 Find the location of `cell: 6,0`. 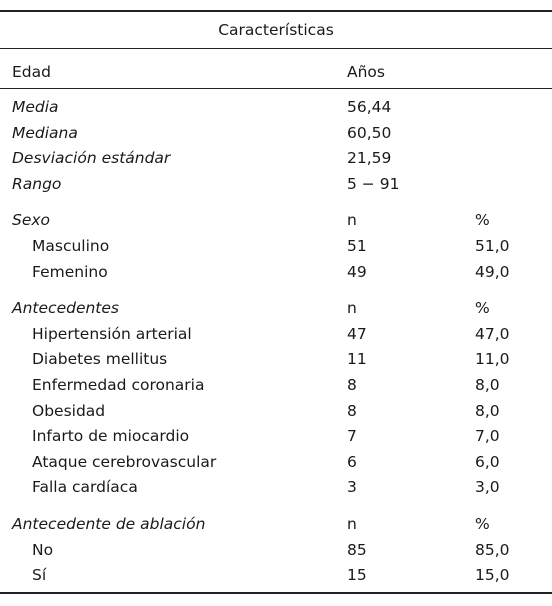

cell: 6,0 is located at coordinates (487, 461).